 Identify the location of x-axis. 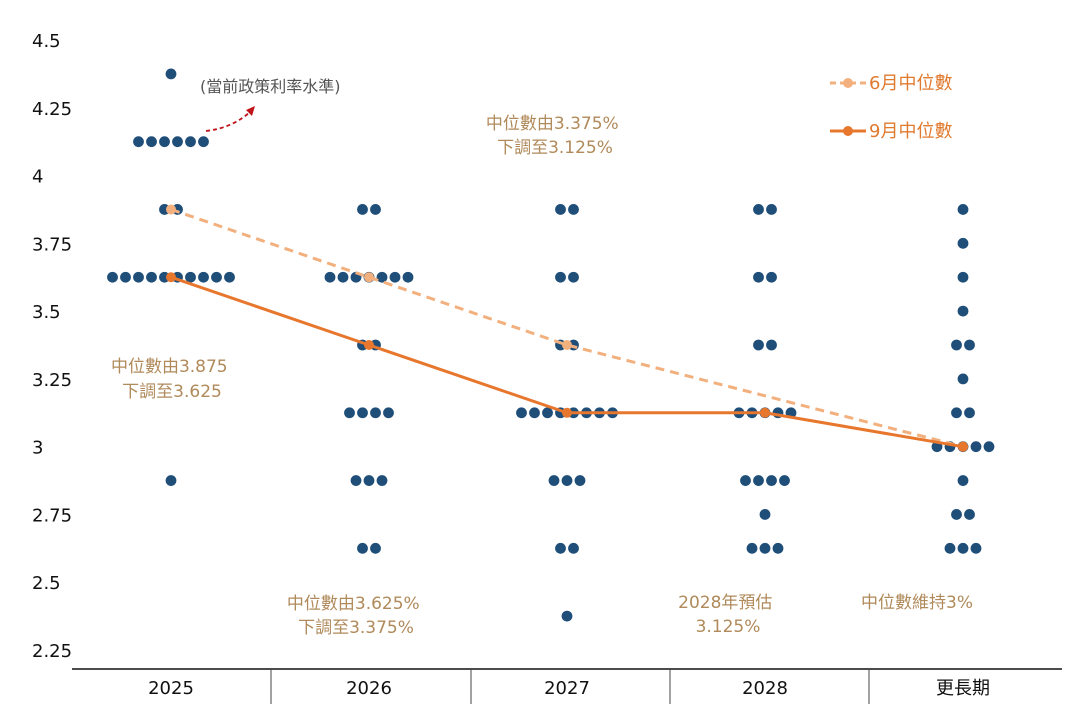
(567, 686).